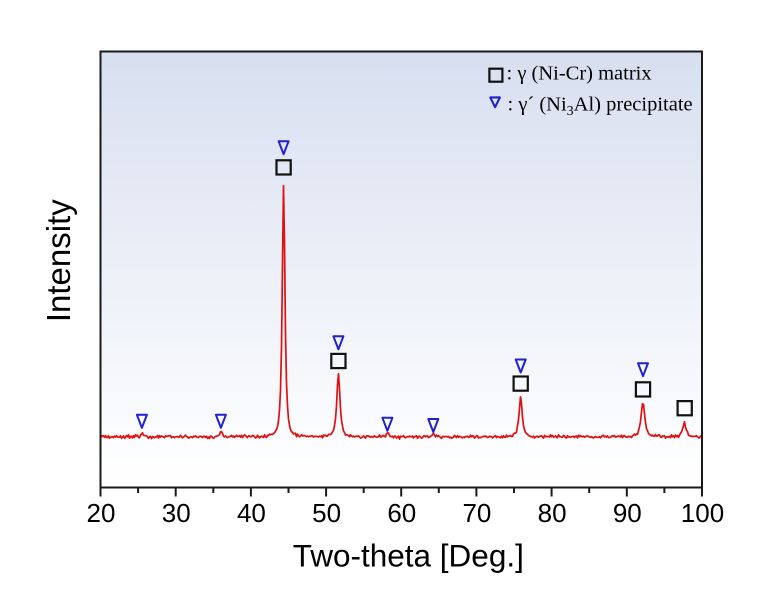 Image resolution: width=766 pixels, height=610 pixels. Describe the element at coordinates (101, 513) in the screenshot. I see `svg-text: 20` at that location.